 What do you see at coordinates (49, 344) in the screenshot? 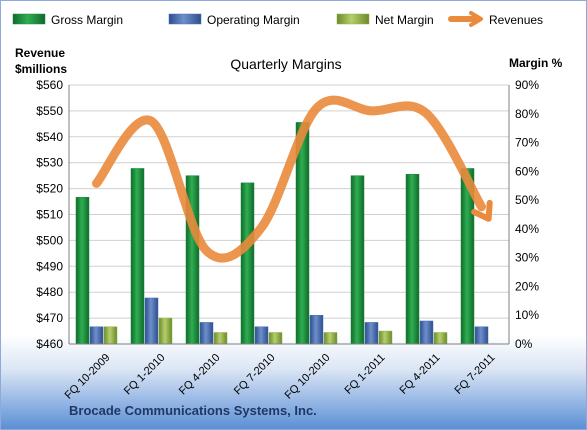
I see `left-tick-label: $460` at bounding box center [49, 344].